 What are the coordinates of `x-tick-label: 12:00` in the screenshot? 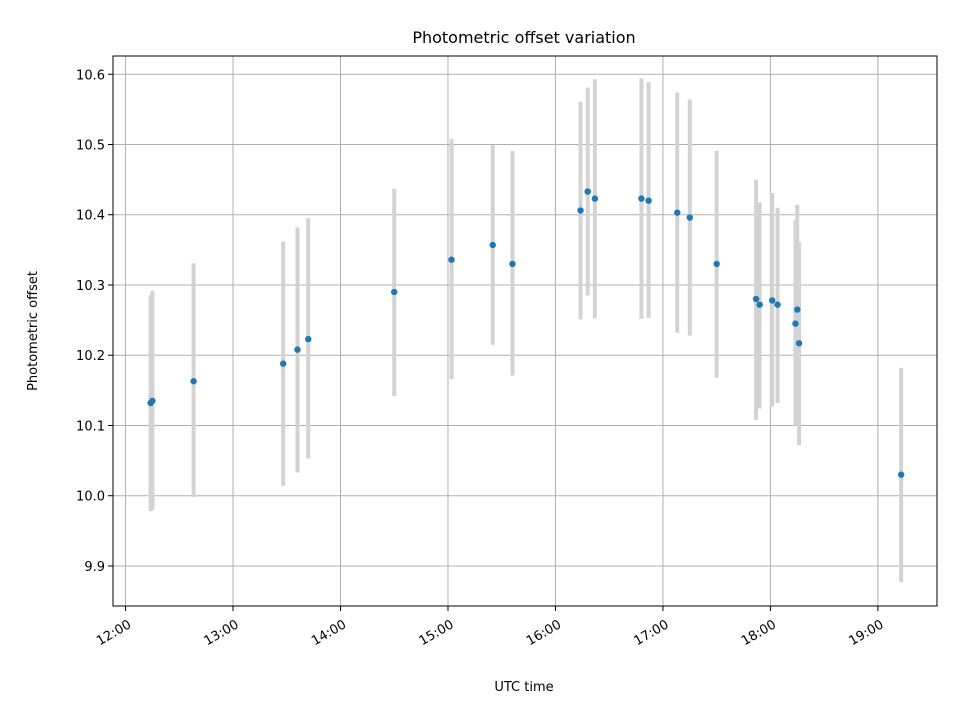 It's located at (114, 633).